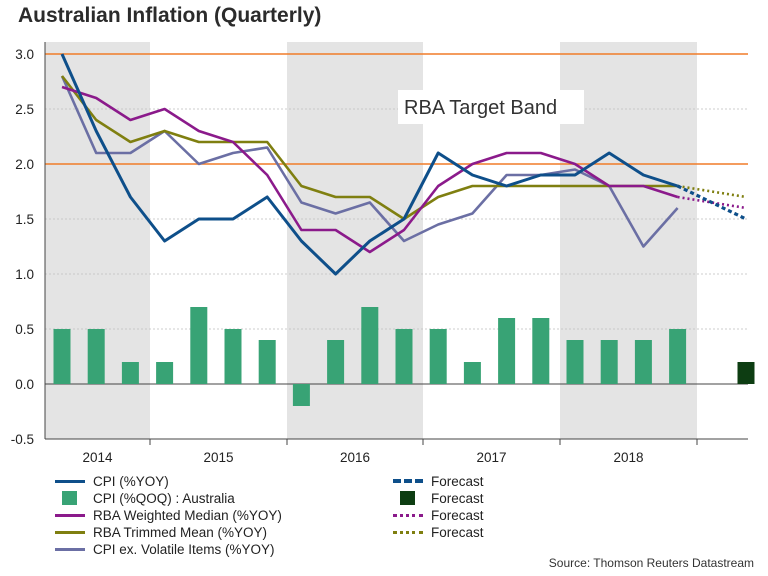  What do you see at coordinates (651, 563) in the screenshot?
I see `source-note: Source: Thomson Reuters Datastream` at bounding box center [651, 563].